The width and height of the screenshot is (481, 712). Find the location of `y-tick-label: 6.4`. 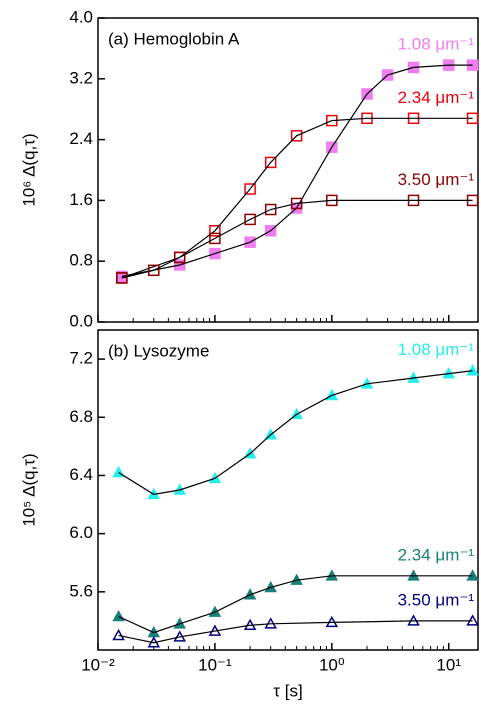

y-tick-label: 6.4 is located at coordinates (81, 474).